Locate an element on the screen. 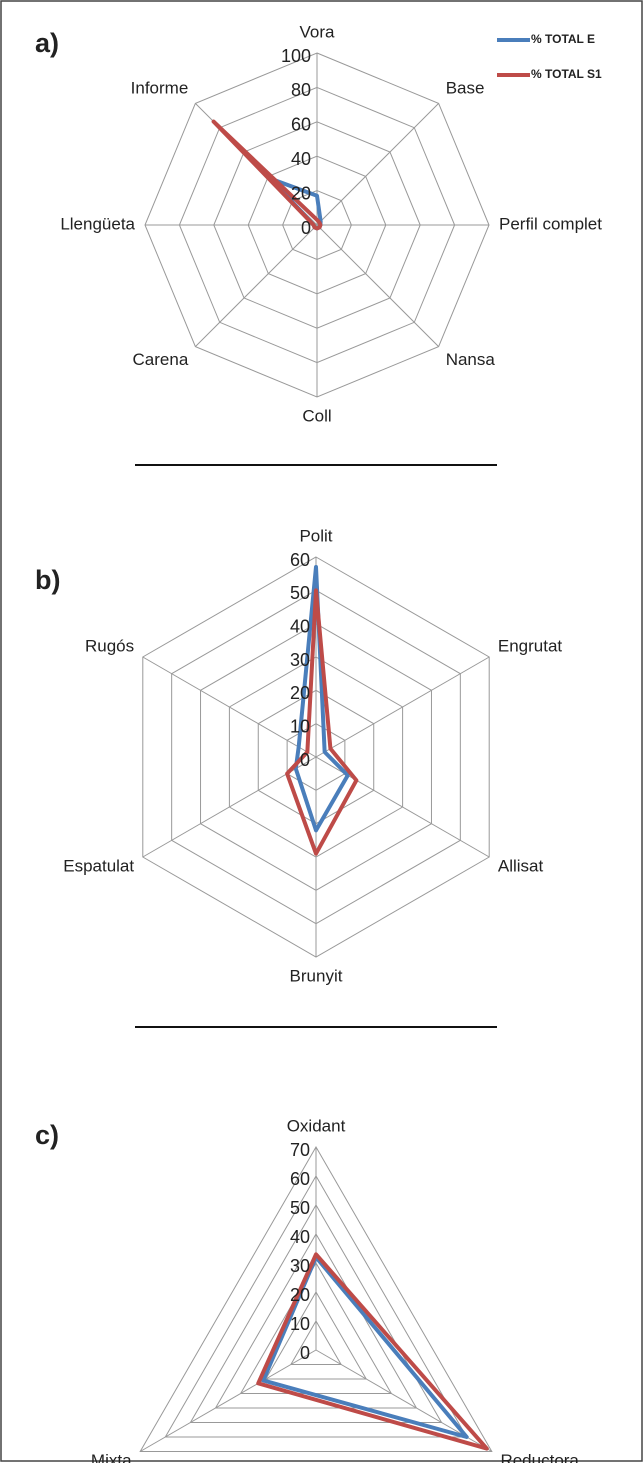 The image size is (644, 1463). category-label: Allisat is located at coordinates (521, 865).